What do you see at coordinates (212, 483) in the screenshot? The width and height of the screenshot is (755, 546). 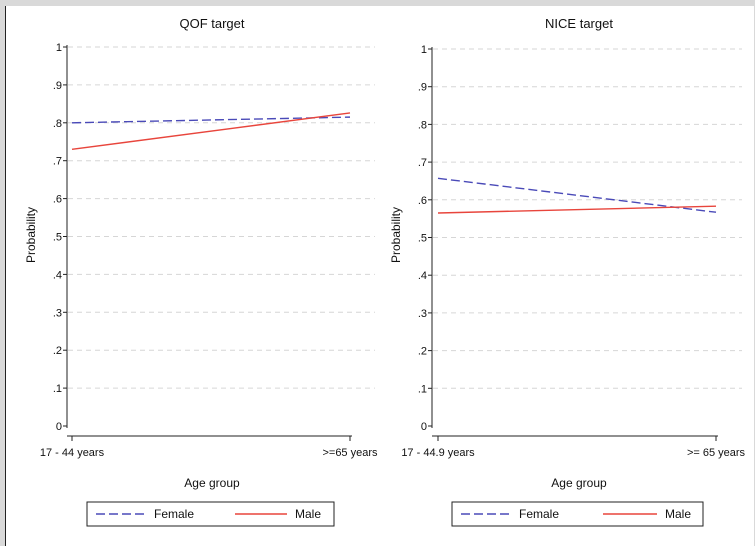 I see `x-axis-title-qof: Age group` at bounding box center [212, 483].